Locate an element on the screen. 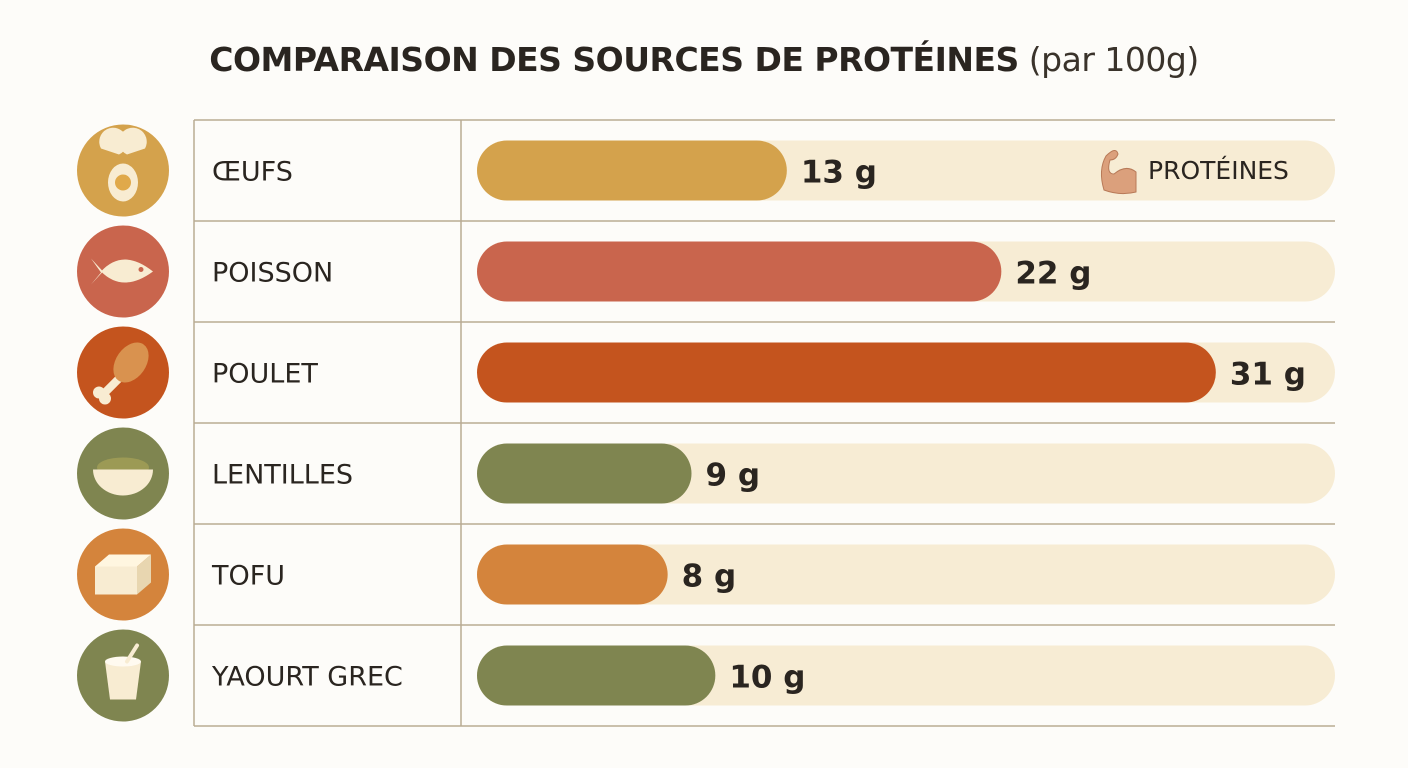 The height and width of the screenshot is (768, 1408). lentil-bowl-icon is located at coordinates (123, 473).